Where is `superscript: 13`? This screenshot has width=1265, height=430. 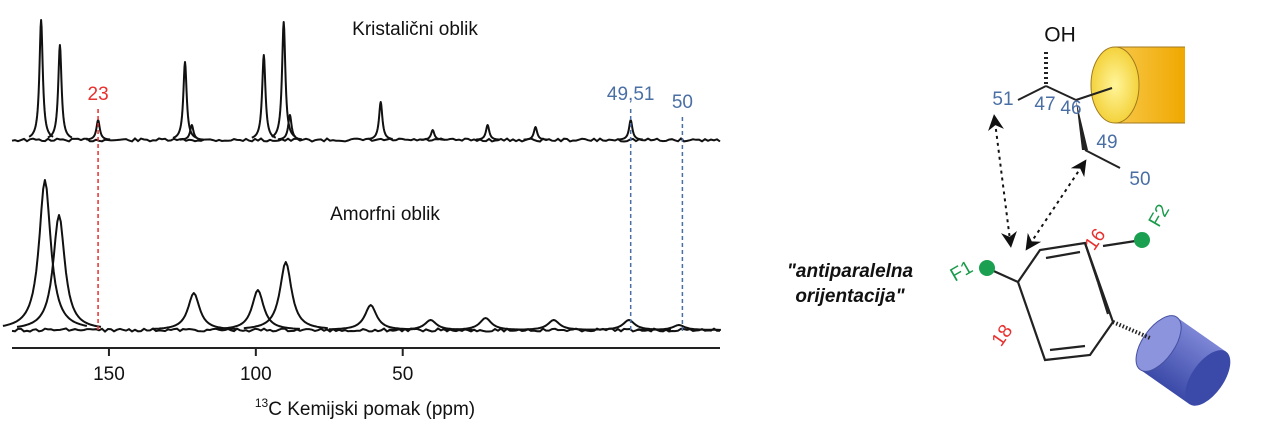 superscript: 13 is located at coordinates (262, 403).